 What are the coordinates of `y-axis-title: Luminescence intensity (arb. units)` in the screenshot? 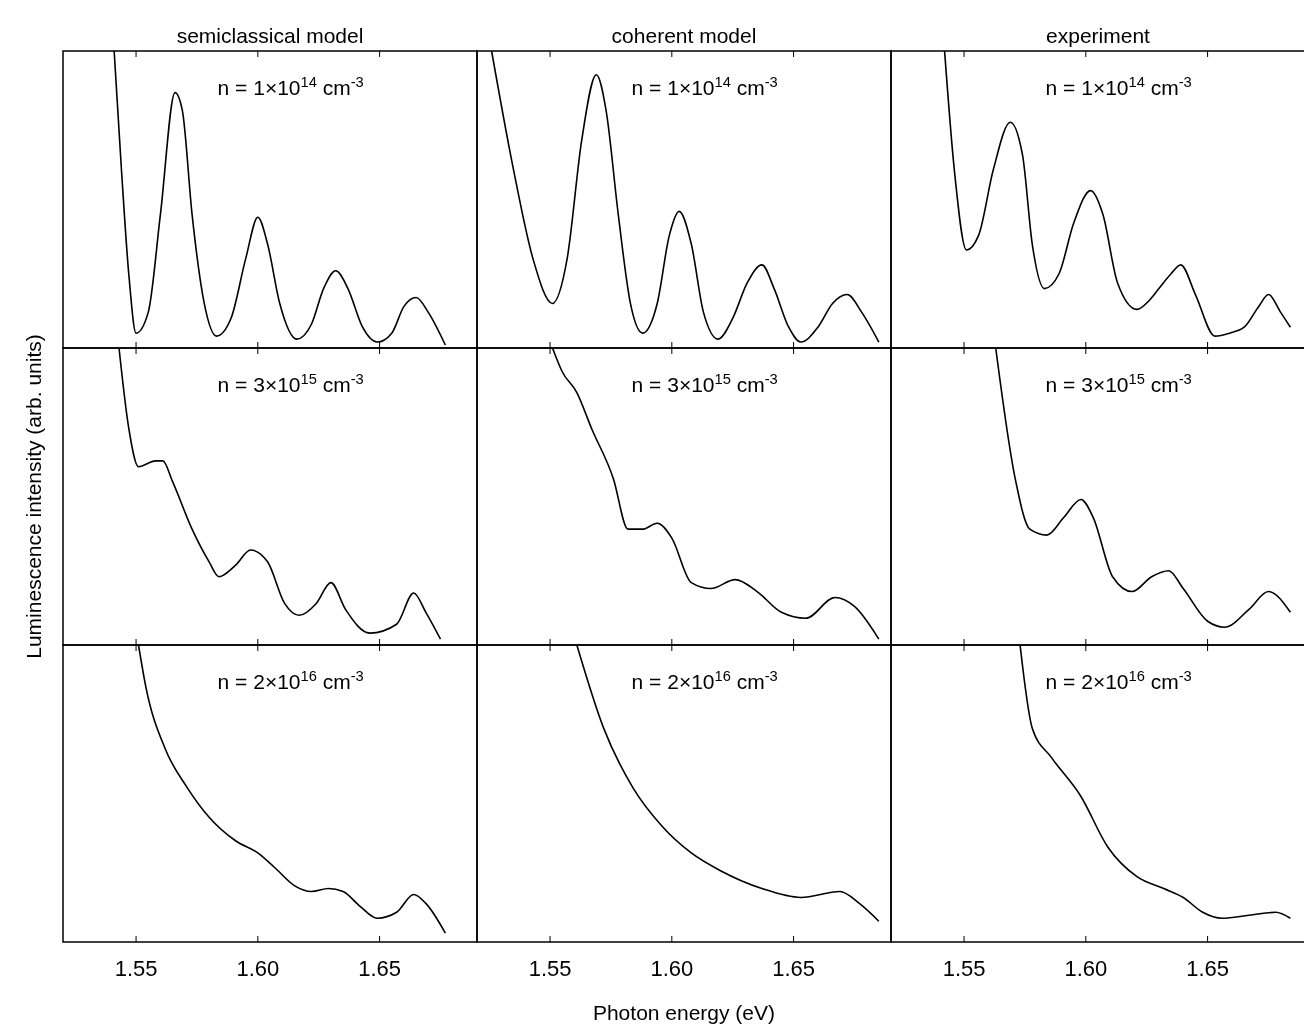 It's located at (33, 496).